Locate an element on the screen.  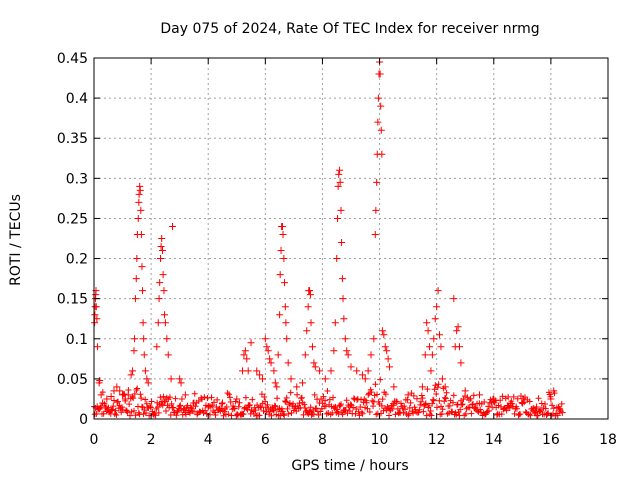
y-tick-label: 0.4 is located at coordinates (77, 99).